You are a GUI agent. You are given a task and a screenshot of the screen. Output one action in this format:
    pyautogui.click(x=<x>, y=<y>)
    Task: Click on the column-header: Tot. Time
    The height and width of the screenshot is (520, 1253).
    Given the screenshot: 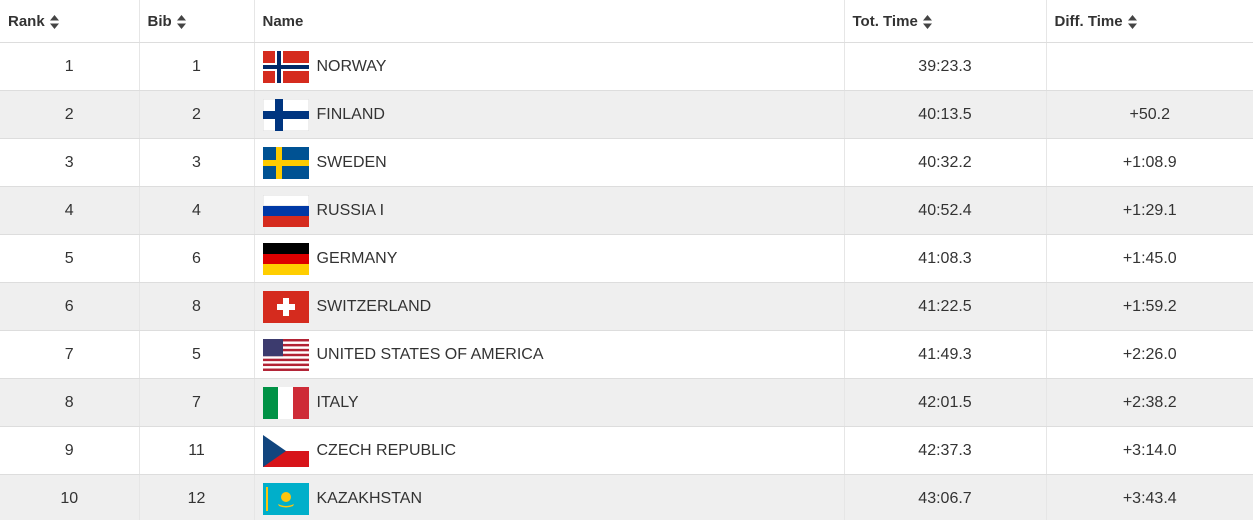 What is the action you would take?
    pyautogui.click(x=945, y=21)
    